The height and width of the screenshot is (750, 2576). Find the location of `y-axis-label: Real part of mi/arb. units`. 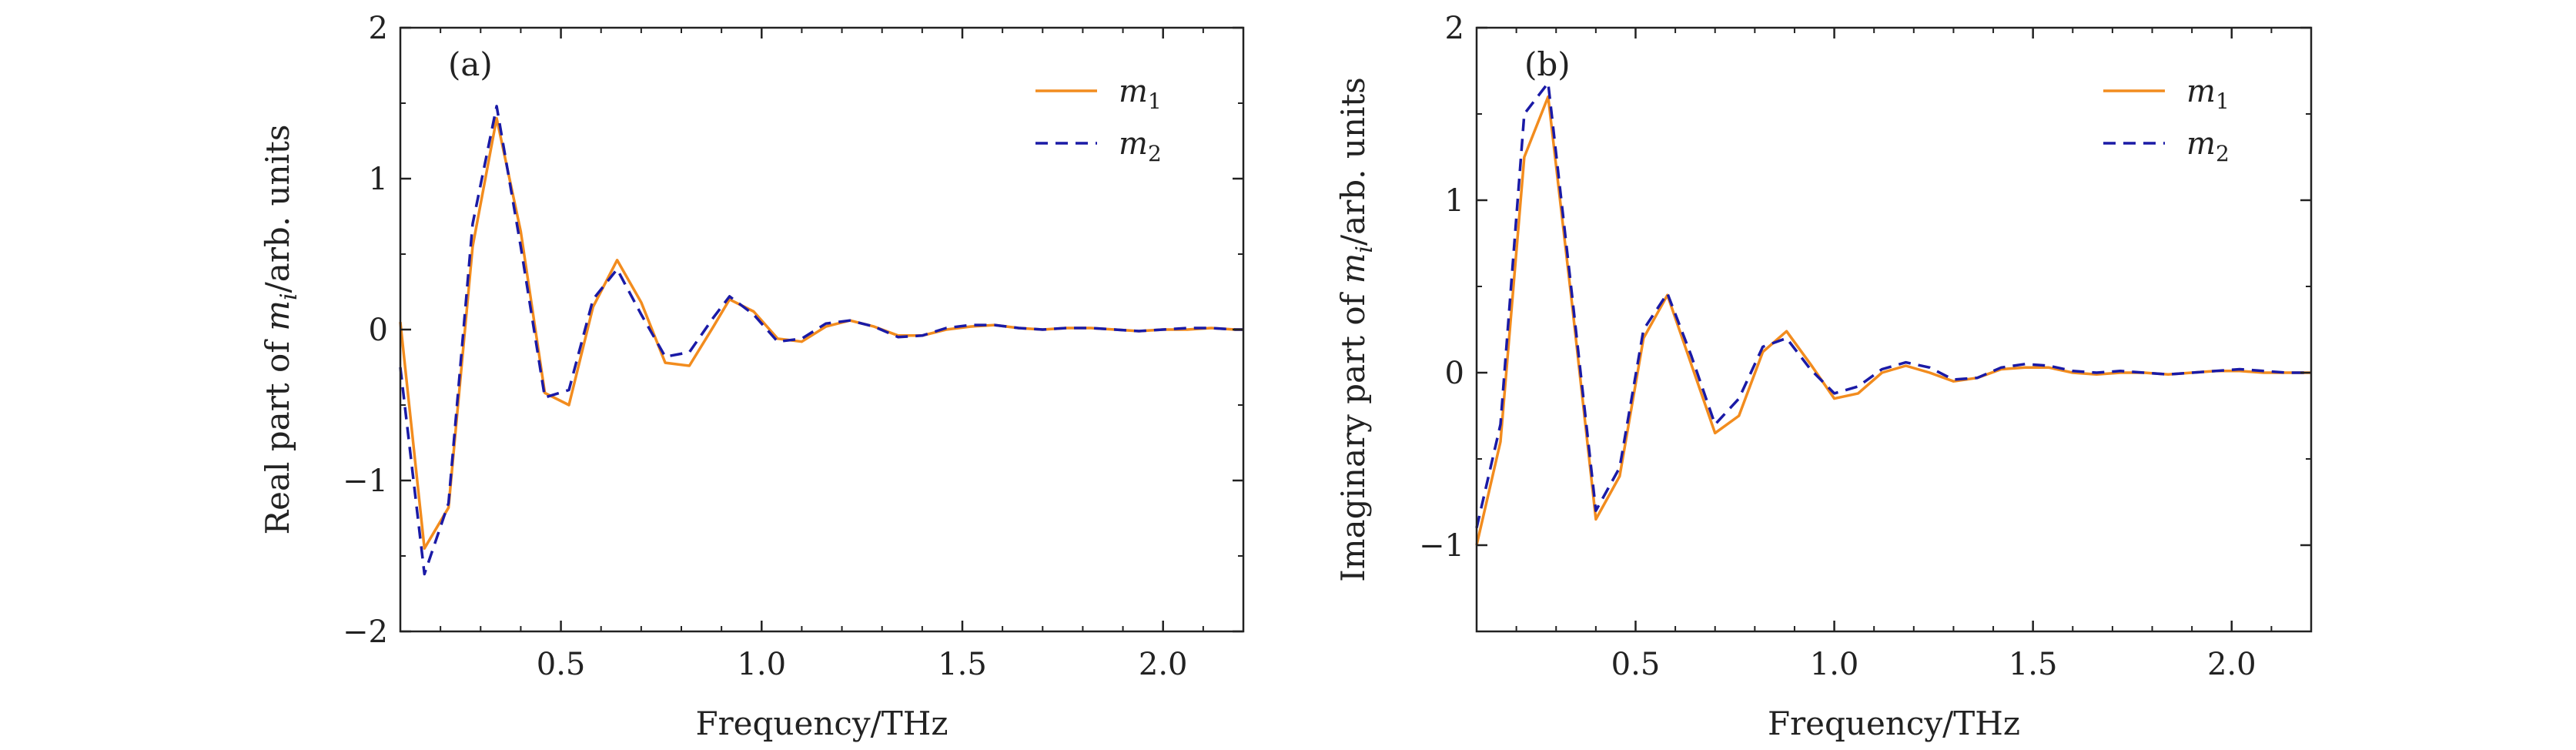

y-axis-label: Real part of mi/arb. units is located at coordinates (281, 330).